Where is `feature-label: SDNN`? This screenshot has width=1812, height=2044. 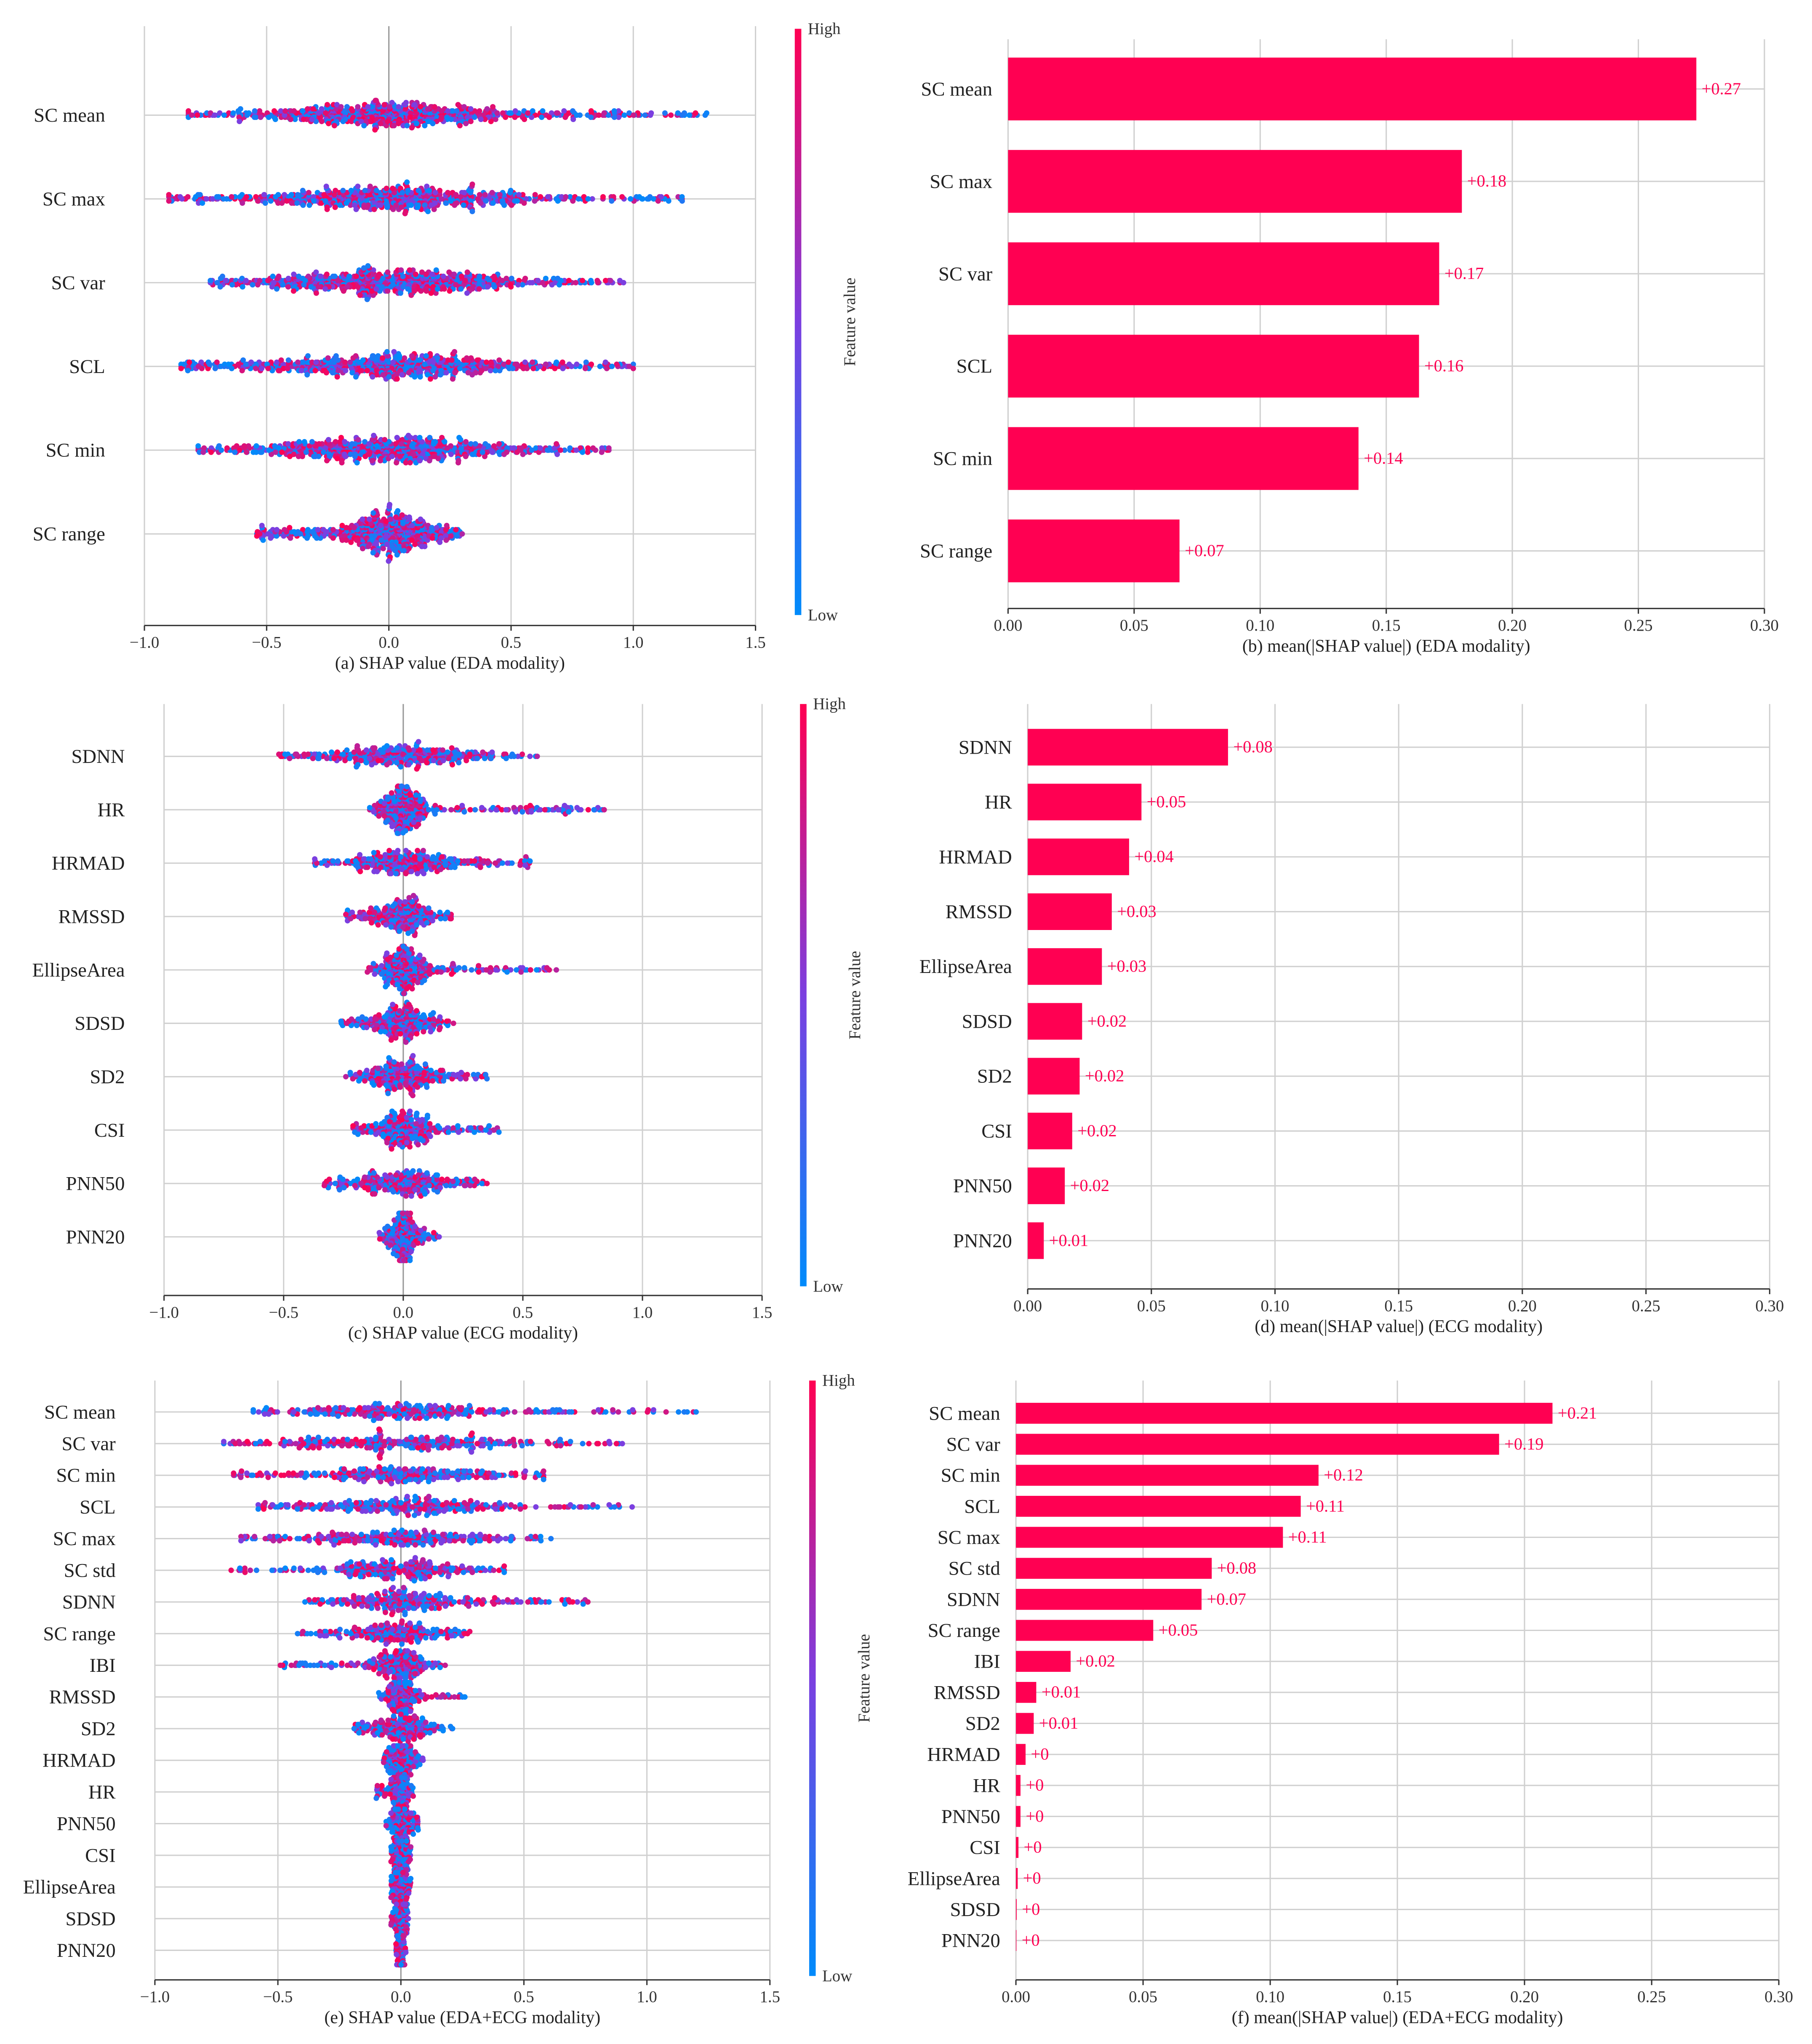
feature-label: SDNN is located at coordinates (98, 756).